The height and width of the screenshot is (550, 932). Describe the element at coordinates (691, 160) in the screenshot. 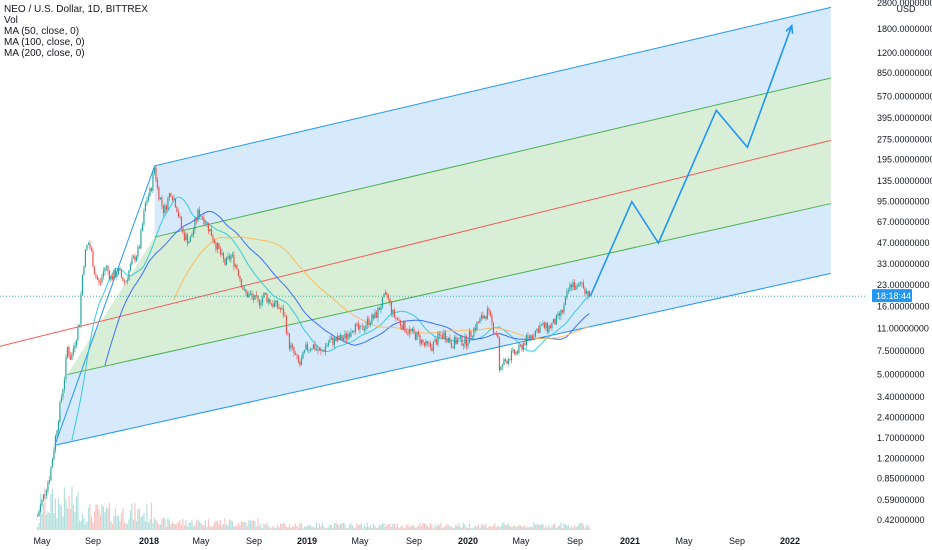

I see `projection-path` at that location.